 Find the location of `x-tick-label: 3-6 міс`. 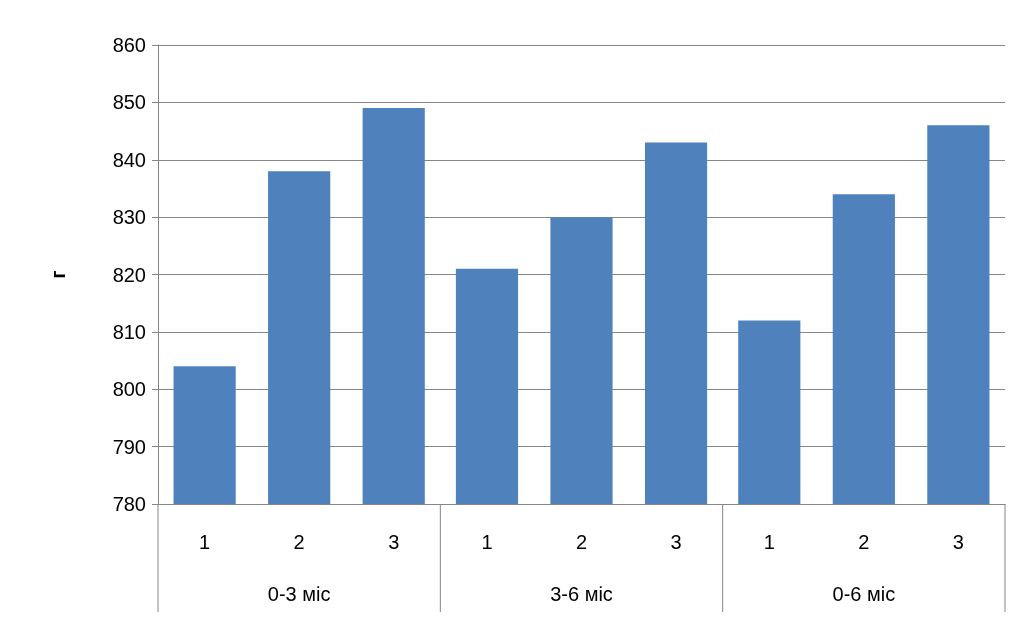

x-tick-label: 3-6 міс is located at coordinates (581, 594).